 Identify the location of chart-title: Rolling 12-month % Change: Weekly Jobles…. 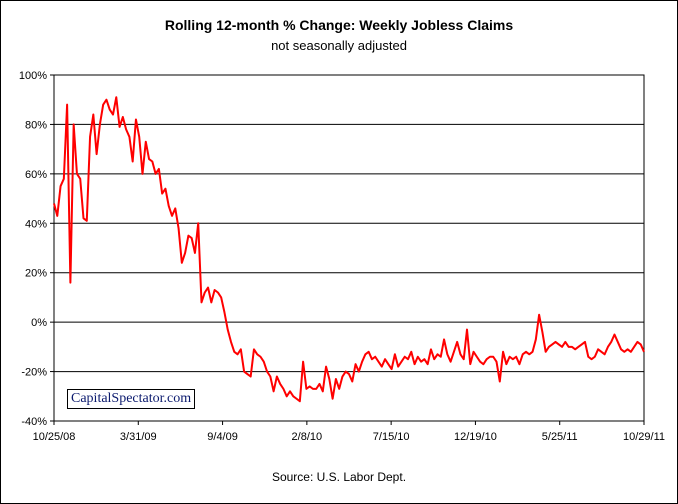
(339, 25).